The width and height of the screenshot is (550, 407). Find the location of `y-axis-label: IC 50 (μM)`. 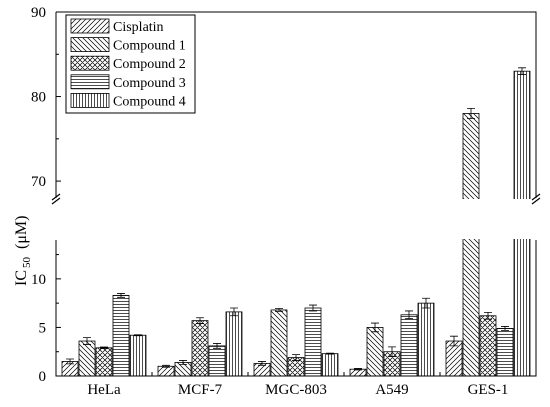

y-axis-label: IC 50 (μM) is located at coordinates (23, 251).